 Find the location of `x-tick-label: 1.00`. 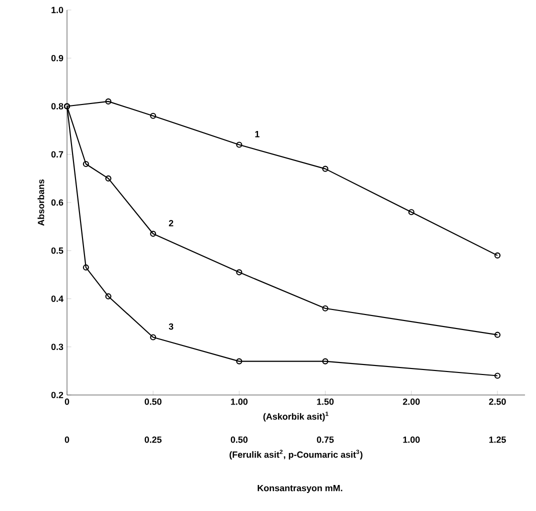

x-tick-label: 1.00 is located at coordinates (239, 401).